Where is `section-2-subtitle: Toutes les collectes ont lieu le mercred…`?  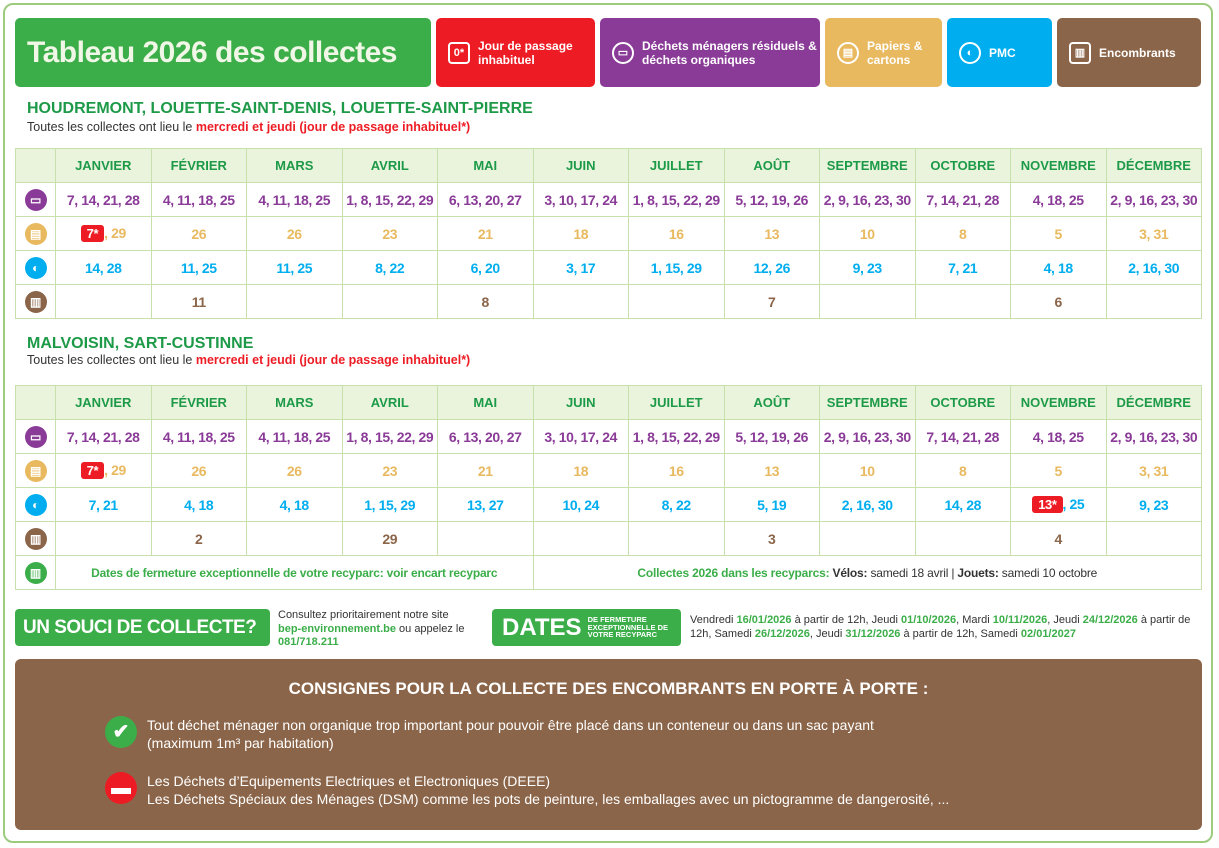 section-2-subtitle: Toutes les collectes ont lieu le mercred… is located at coordinates (248, 360).